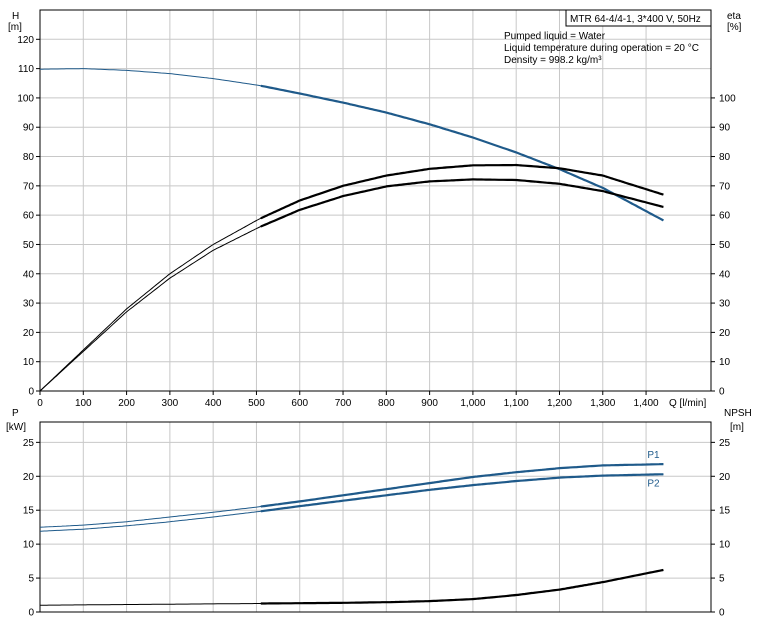 The width and height of the screenshot is (760, 632). What do you see at coordinates (299, 403) in the screenshot?
I see `x-tick-label: 600` at bounding box center [299, 403].